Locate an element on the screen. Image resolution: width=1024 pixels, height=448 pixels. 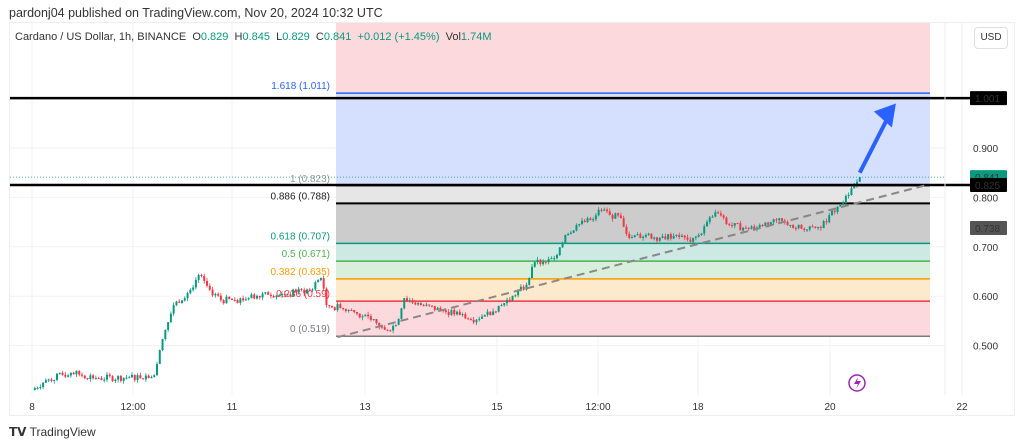
lightning-icon is located at coordinates (857, 383).